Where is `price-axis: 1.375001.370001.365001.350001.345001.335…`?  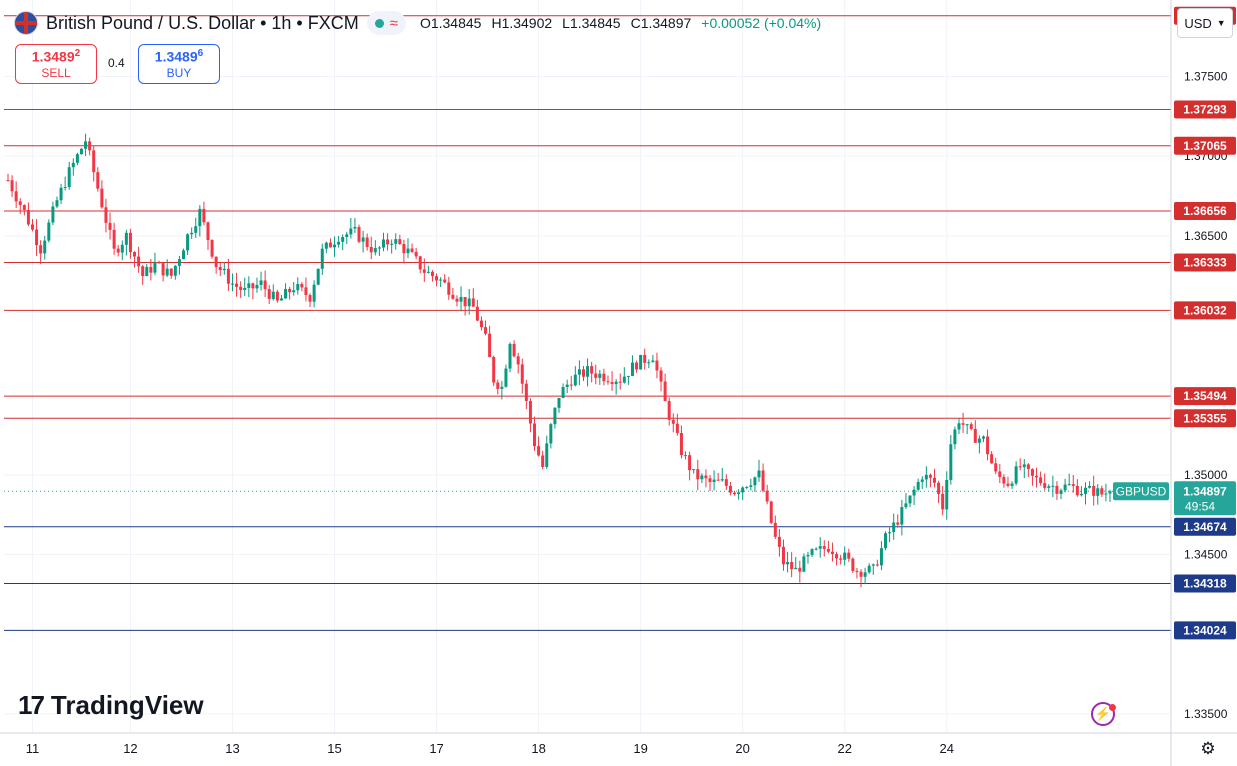
price-axis: 1.375001.370001.365001.350001.345001.335… is located at coordinates (1206, 394).